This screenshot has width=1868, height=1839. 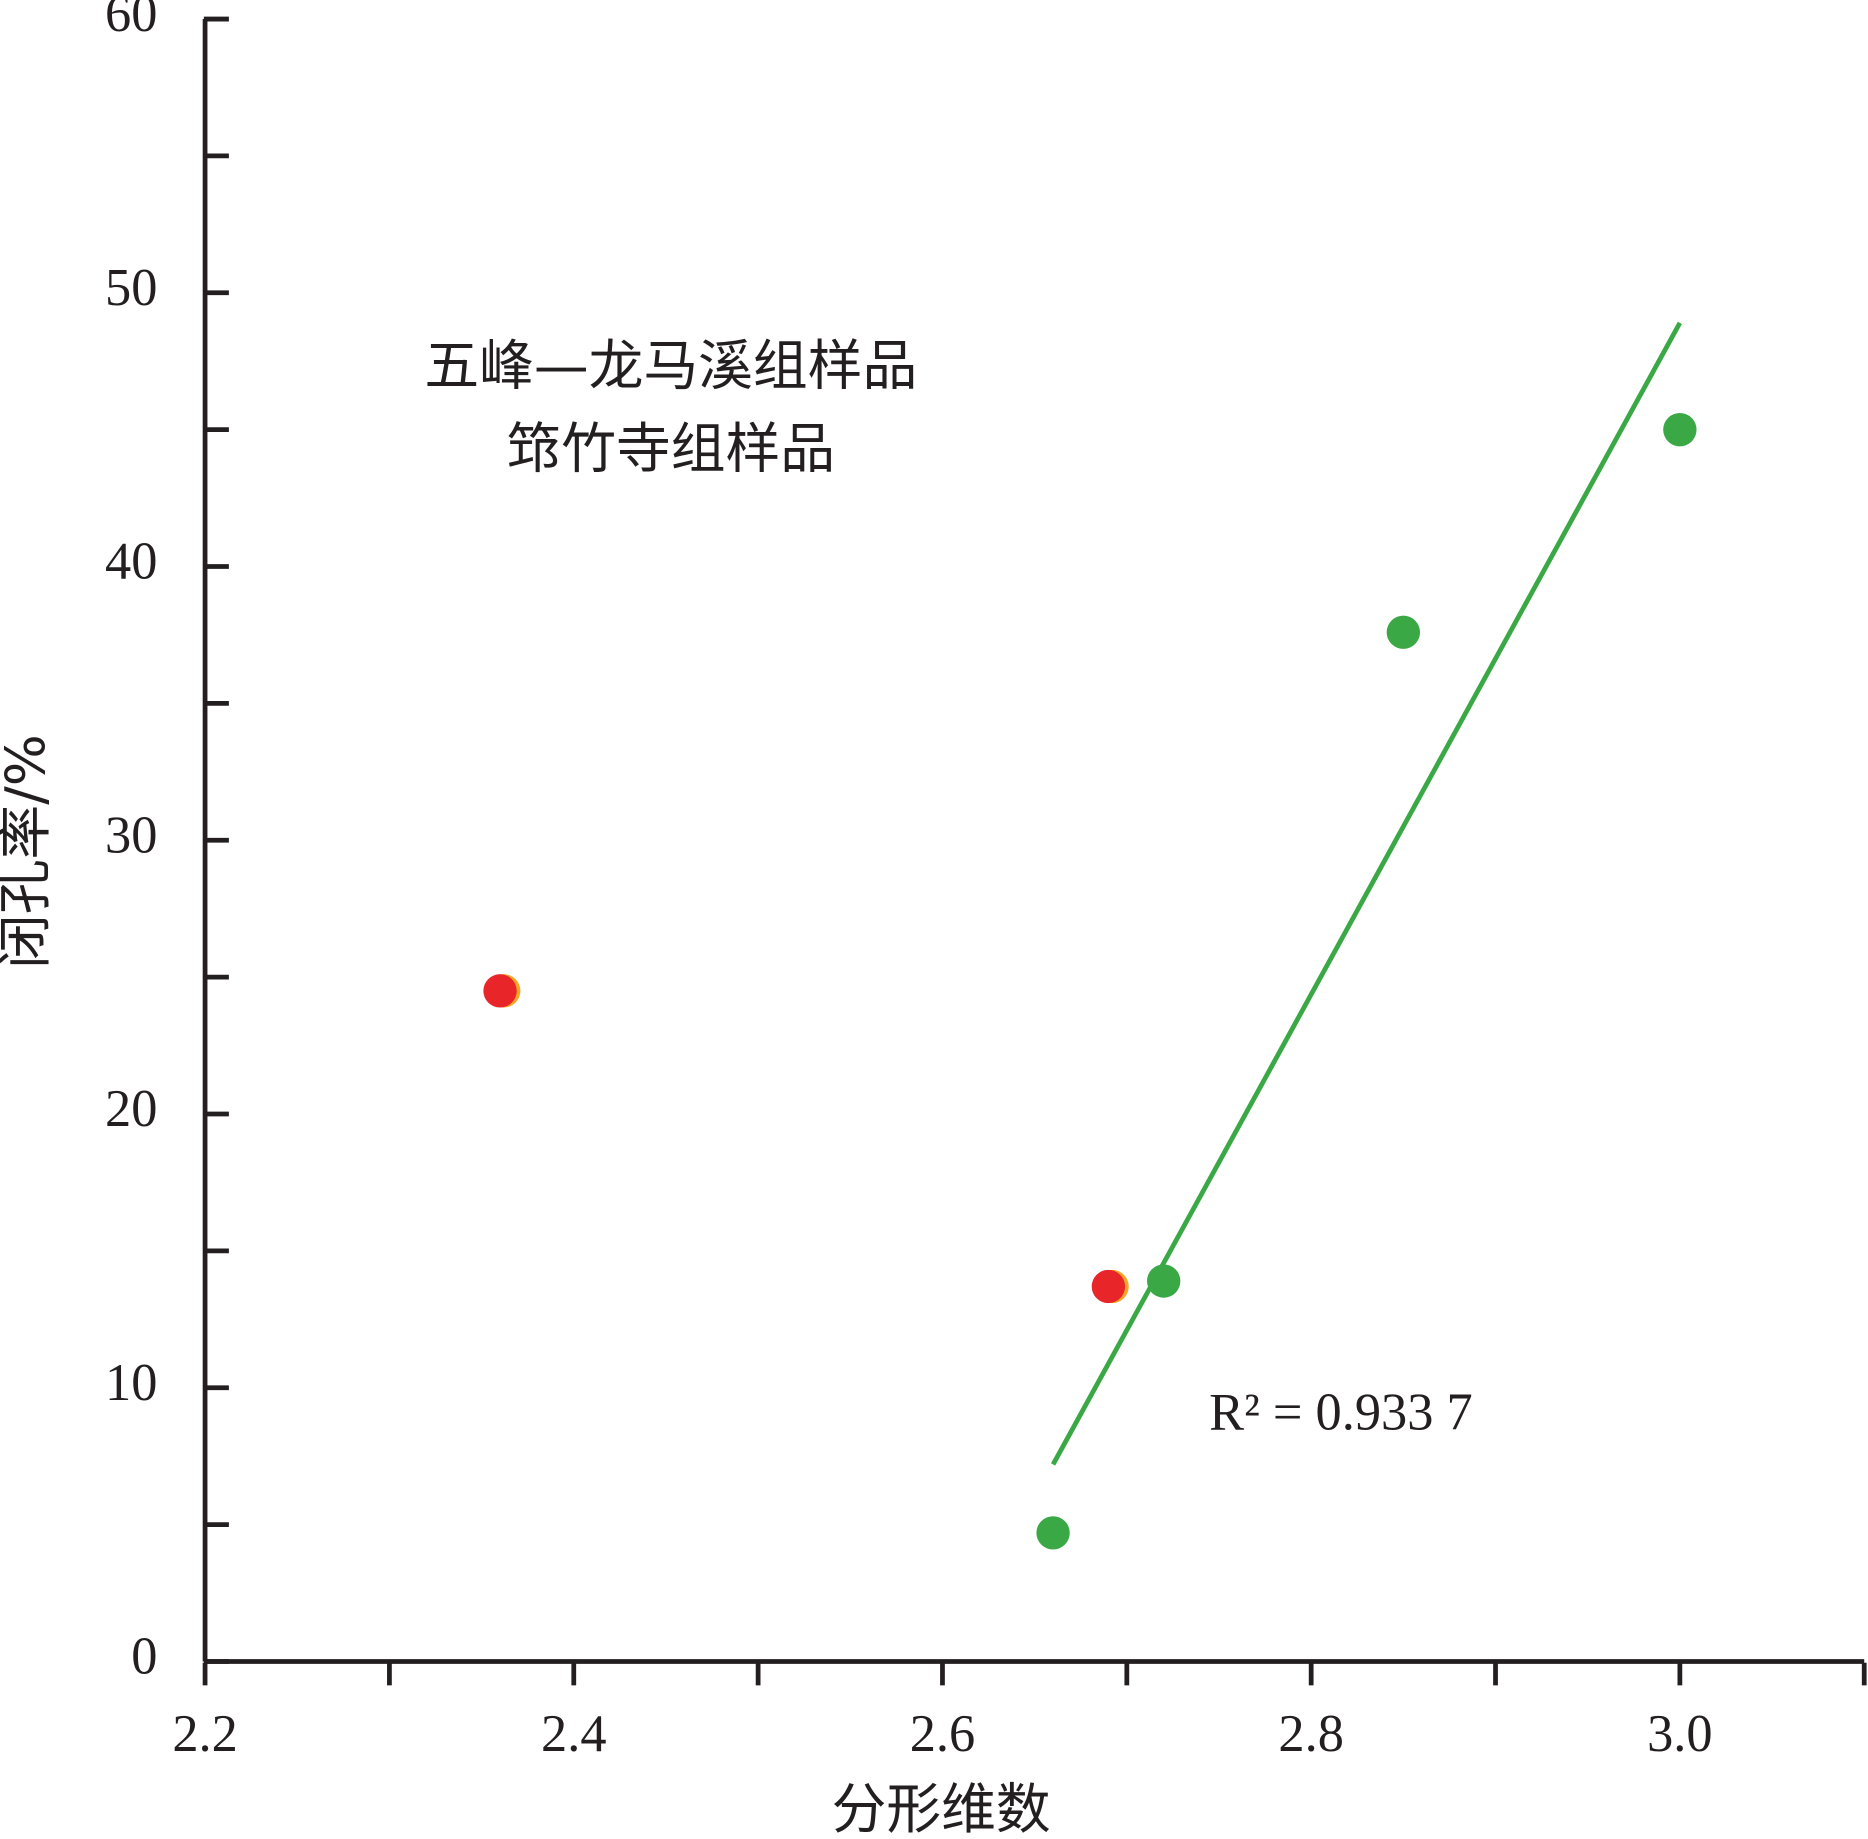 I want to click on legend-label: 五峰—龙马溪组样品, so click(x=670, y=365).